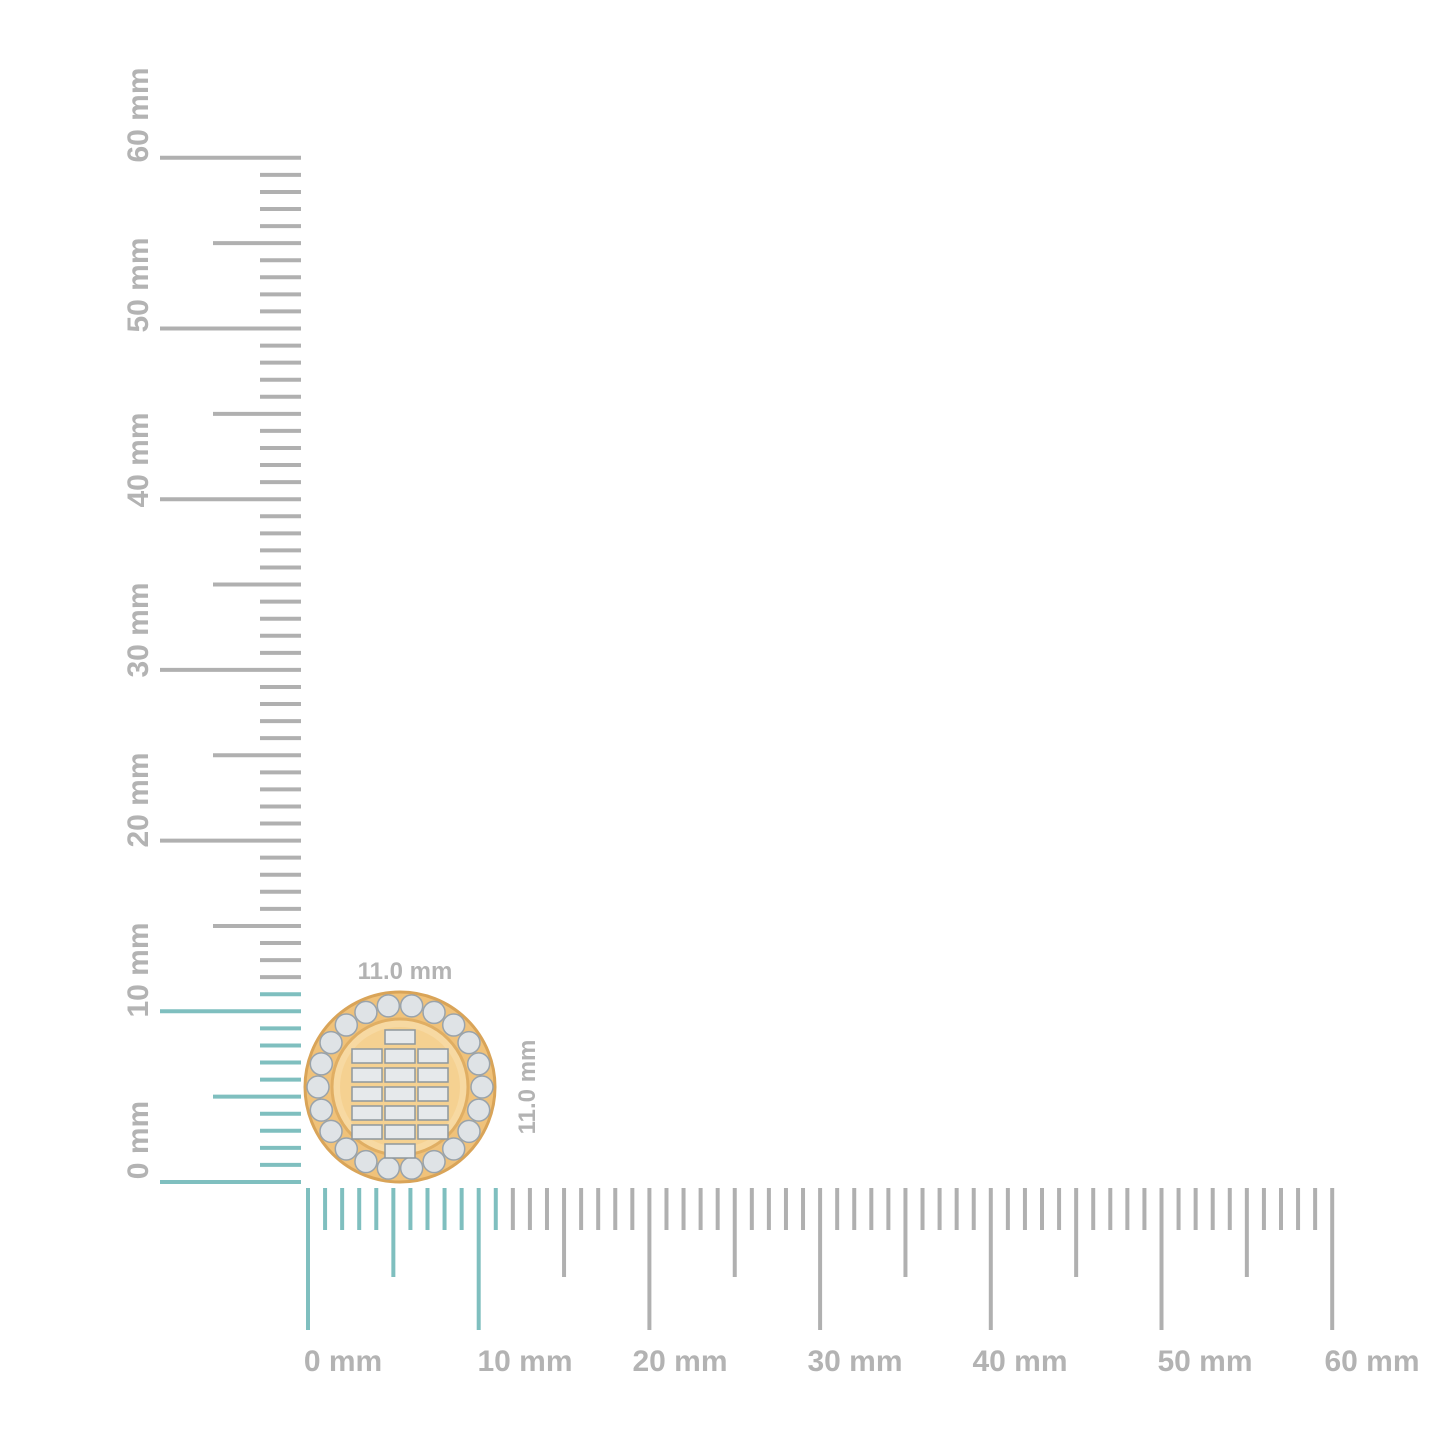 The height and width of the screenshot is (1450, 1445). What do you see at coordinates (138, 284) in the screenshot?
I see `y-label: 50 mm` at bounding box center [138, 284].